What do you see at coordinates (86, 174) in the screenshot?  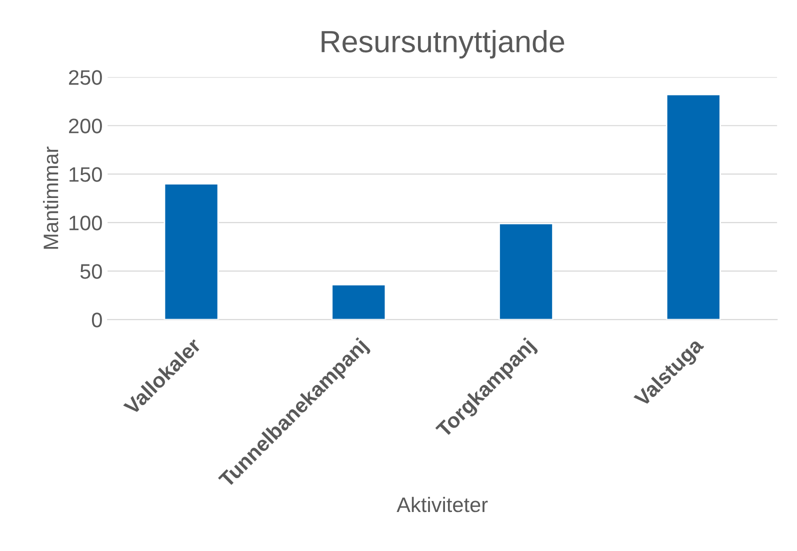 I see `y-tick-label: 150` at bounding box center [86, 174].